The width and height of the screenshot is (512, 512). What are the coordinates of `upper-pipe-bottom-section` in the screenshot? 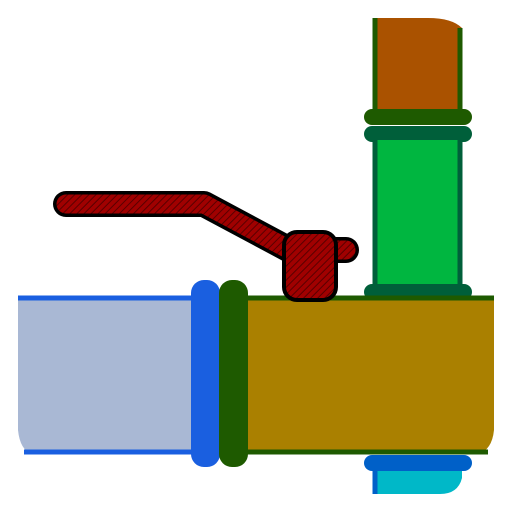 It's located at (417, 215).